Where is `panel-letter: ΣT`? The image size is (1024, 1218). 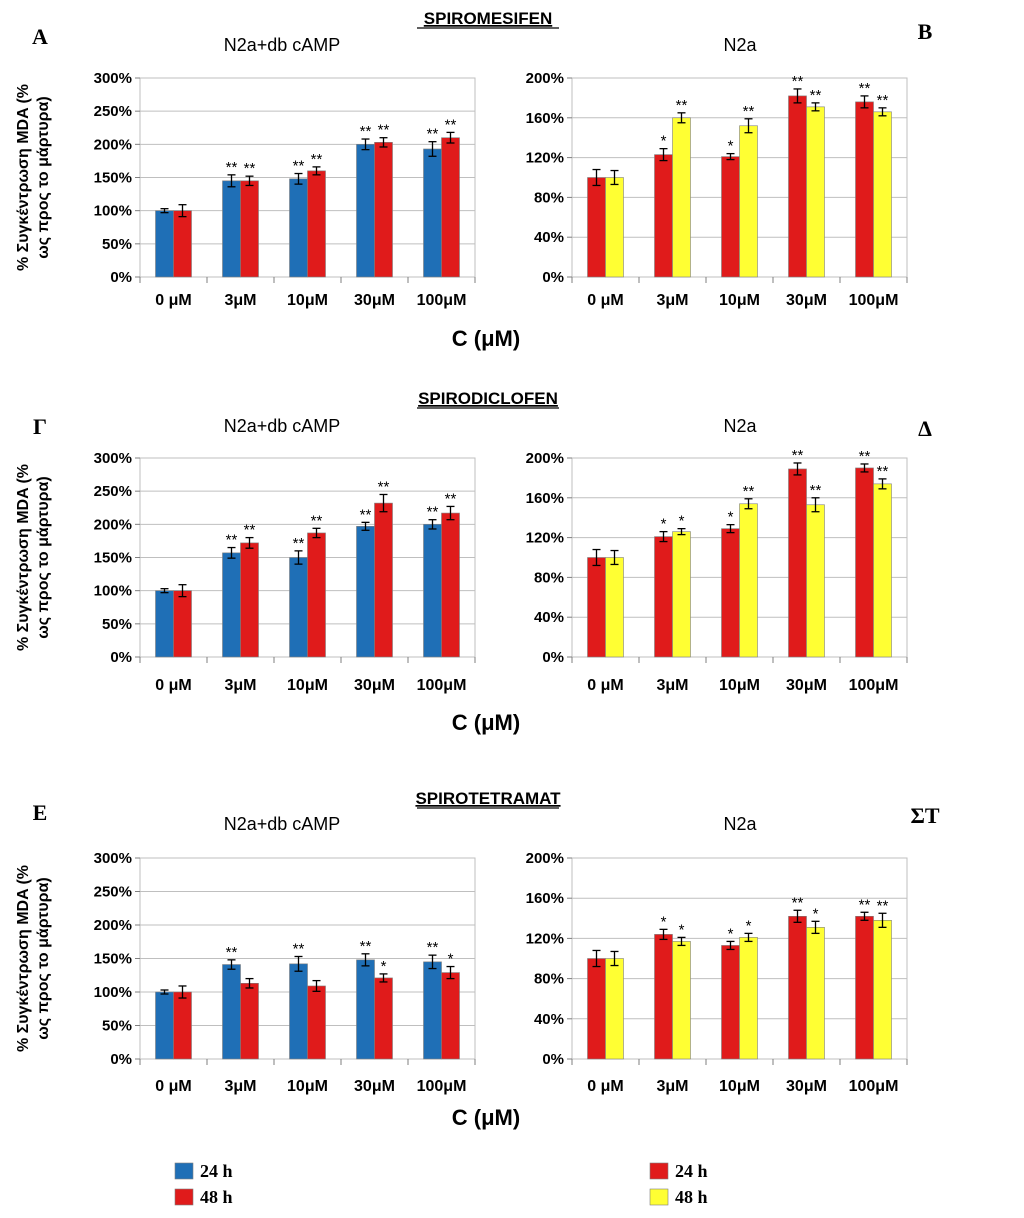 panel-letter: ΣT is located at coordinates (924, 815).